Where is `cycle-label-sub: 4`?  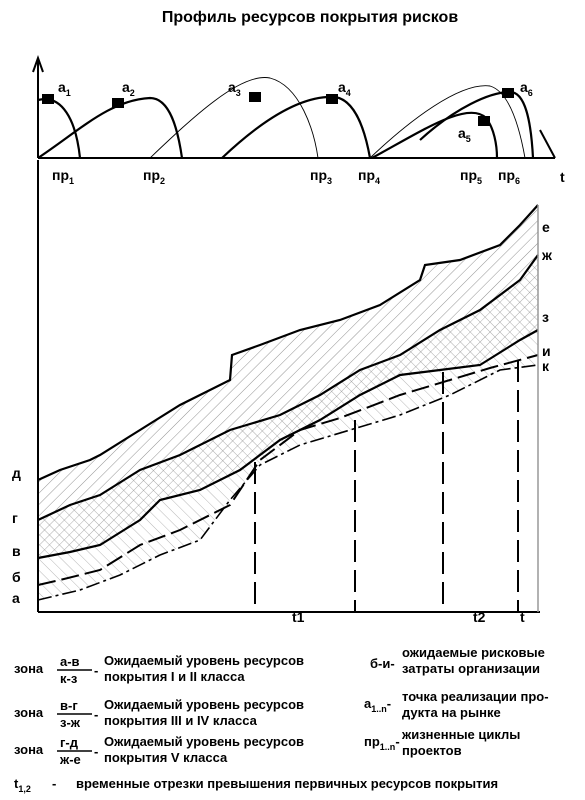 cycle-label-sub: 4 is located at coordinates (377, 181).